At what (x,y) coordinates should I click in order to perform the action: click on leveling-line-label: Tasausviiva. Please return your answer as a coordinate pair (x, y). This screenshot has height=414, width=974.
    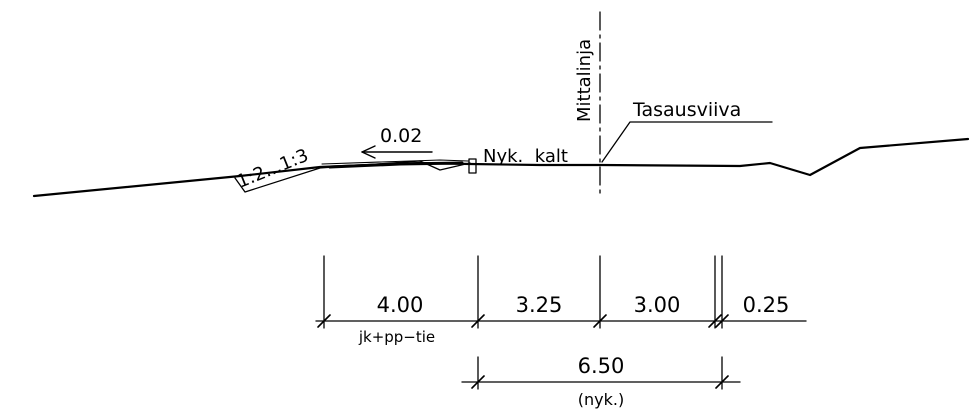
    Looking at the image, I should click on (686, 110).